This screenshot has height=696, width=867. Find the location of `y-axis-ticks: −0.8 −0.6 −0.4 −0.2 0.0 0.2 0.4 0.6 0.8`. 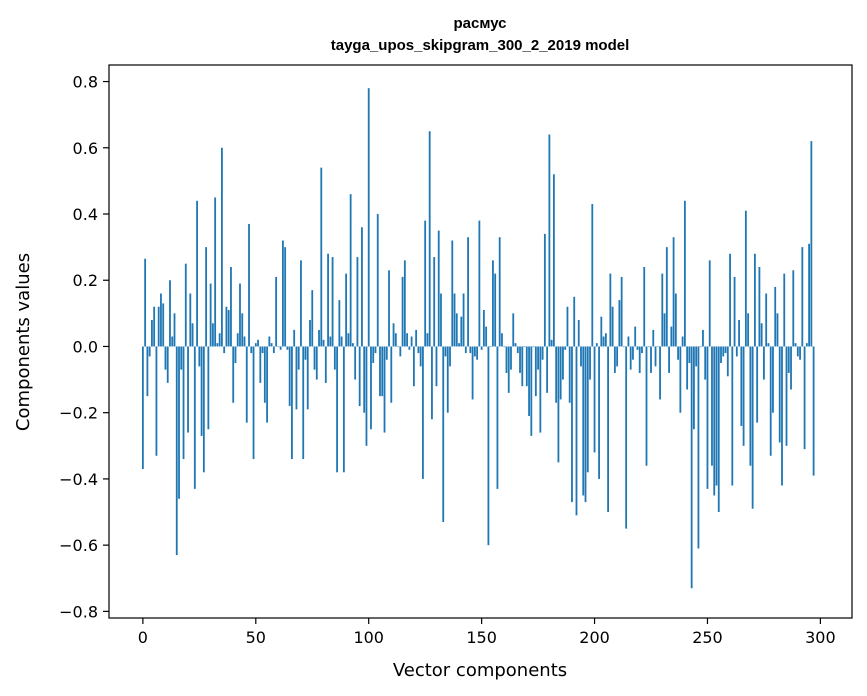

y-axis-ticks: −0.8 −0.6 −0.4 −0.2 0.0 0.2 0.4 0.6 0.8 is located at coordinates (84, 347).